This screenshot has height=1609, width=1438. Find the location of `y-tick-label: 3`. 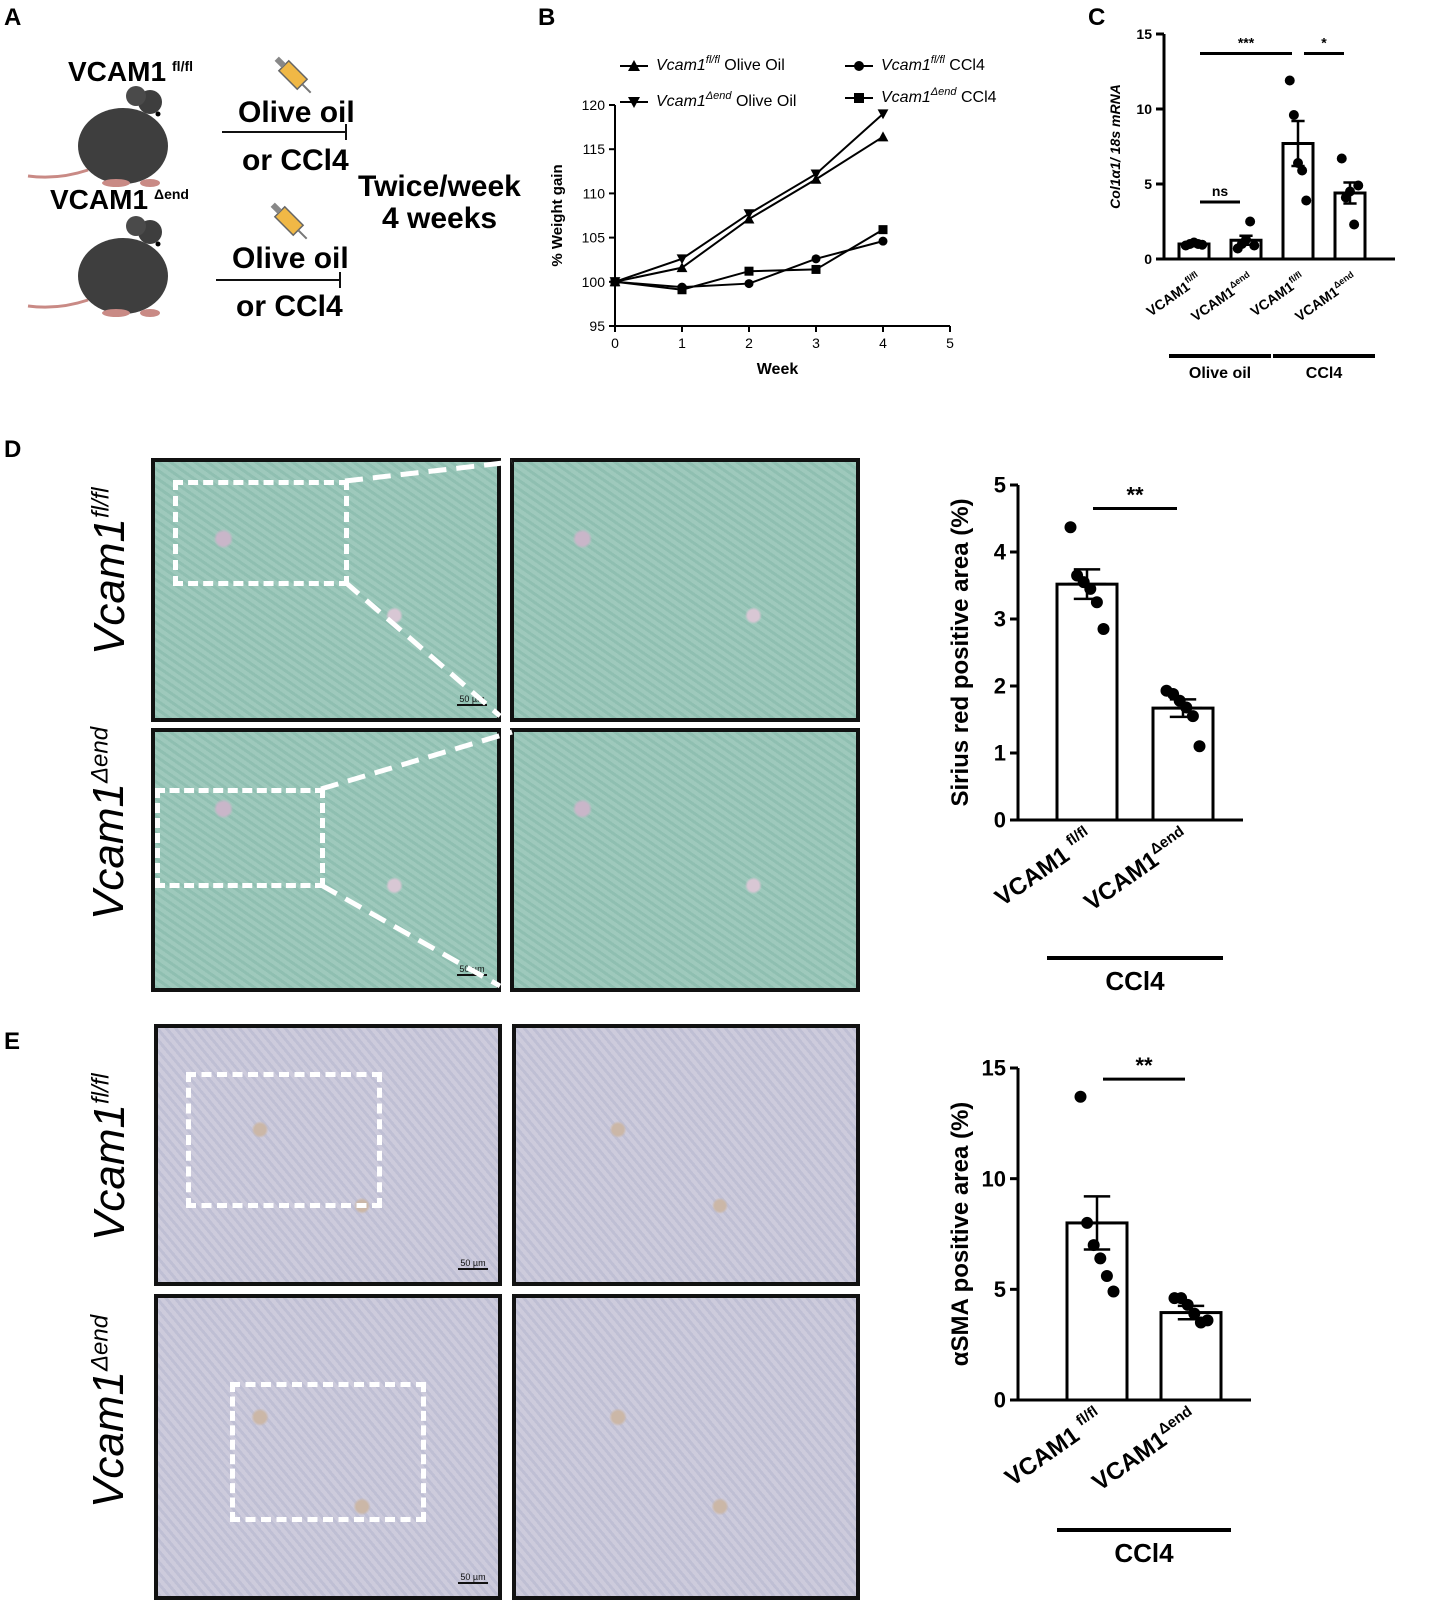

y-tick-label: 3 is located at coordinates (1000, 619).